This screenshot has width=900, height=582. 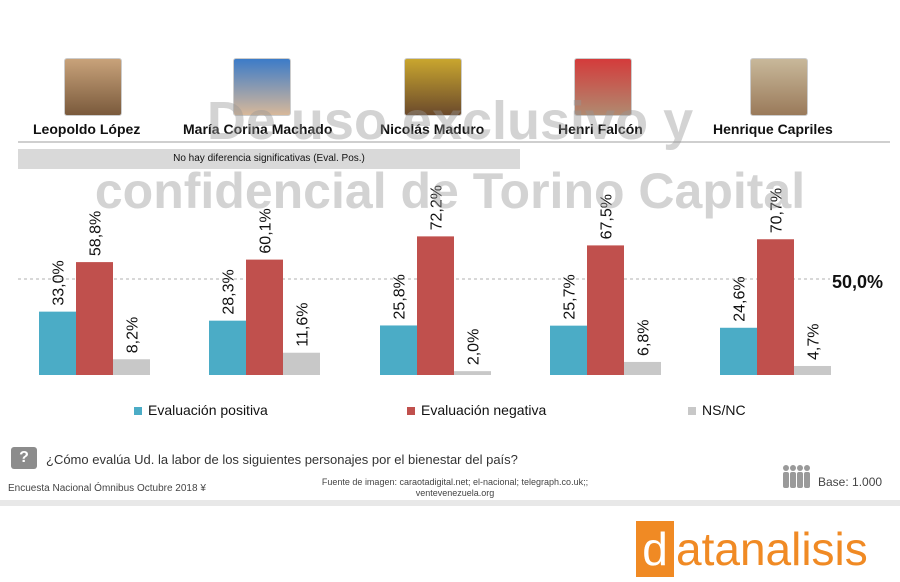 What do you see at coordinates (724, 410) in the screenshot?
I see `legend-label: NS/NC` at bounding box center [724, 410].